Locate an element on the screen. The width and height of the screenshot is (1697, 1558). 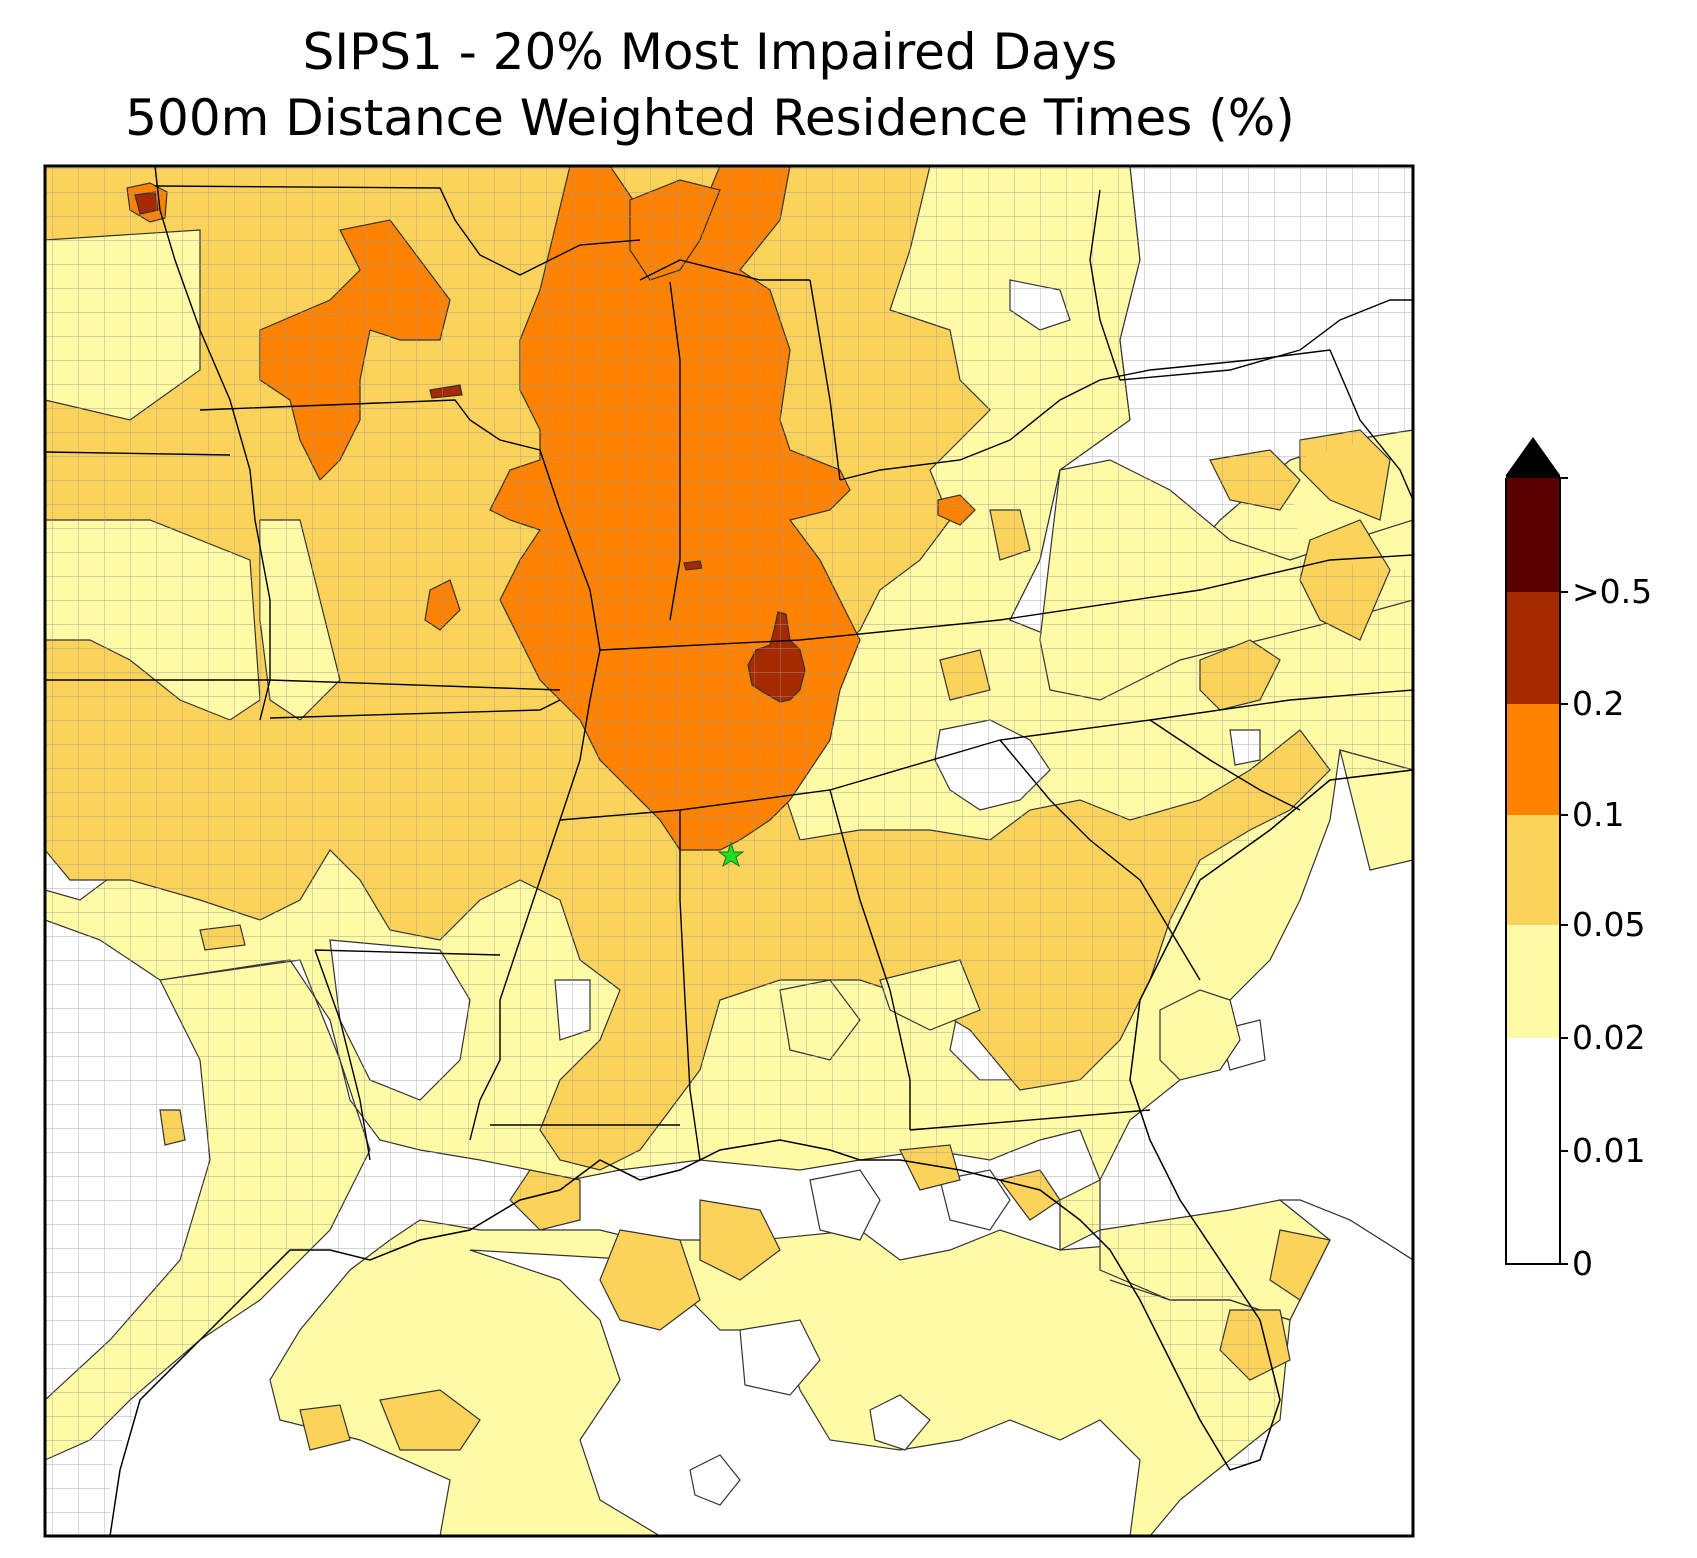
colorbar-label-0.01: 0.01 is located at coordinates (1609, 1150).